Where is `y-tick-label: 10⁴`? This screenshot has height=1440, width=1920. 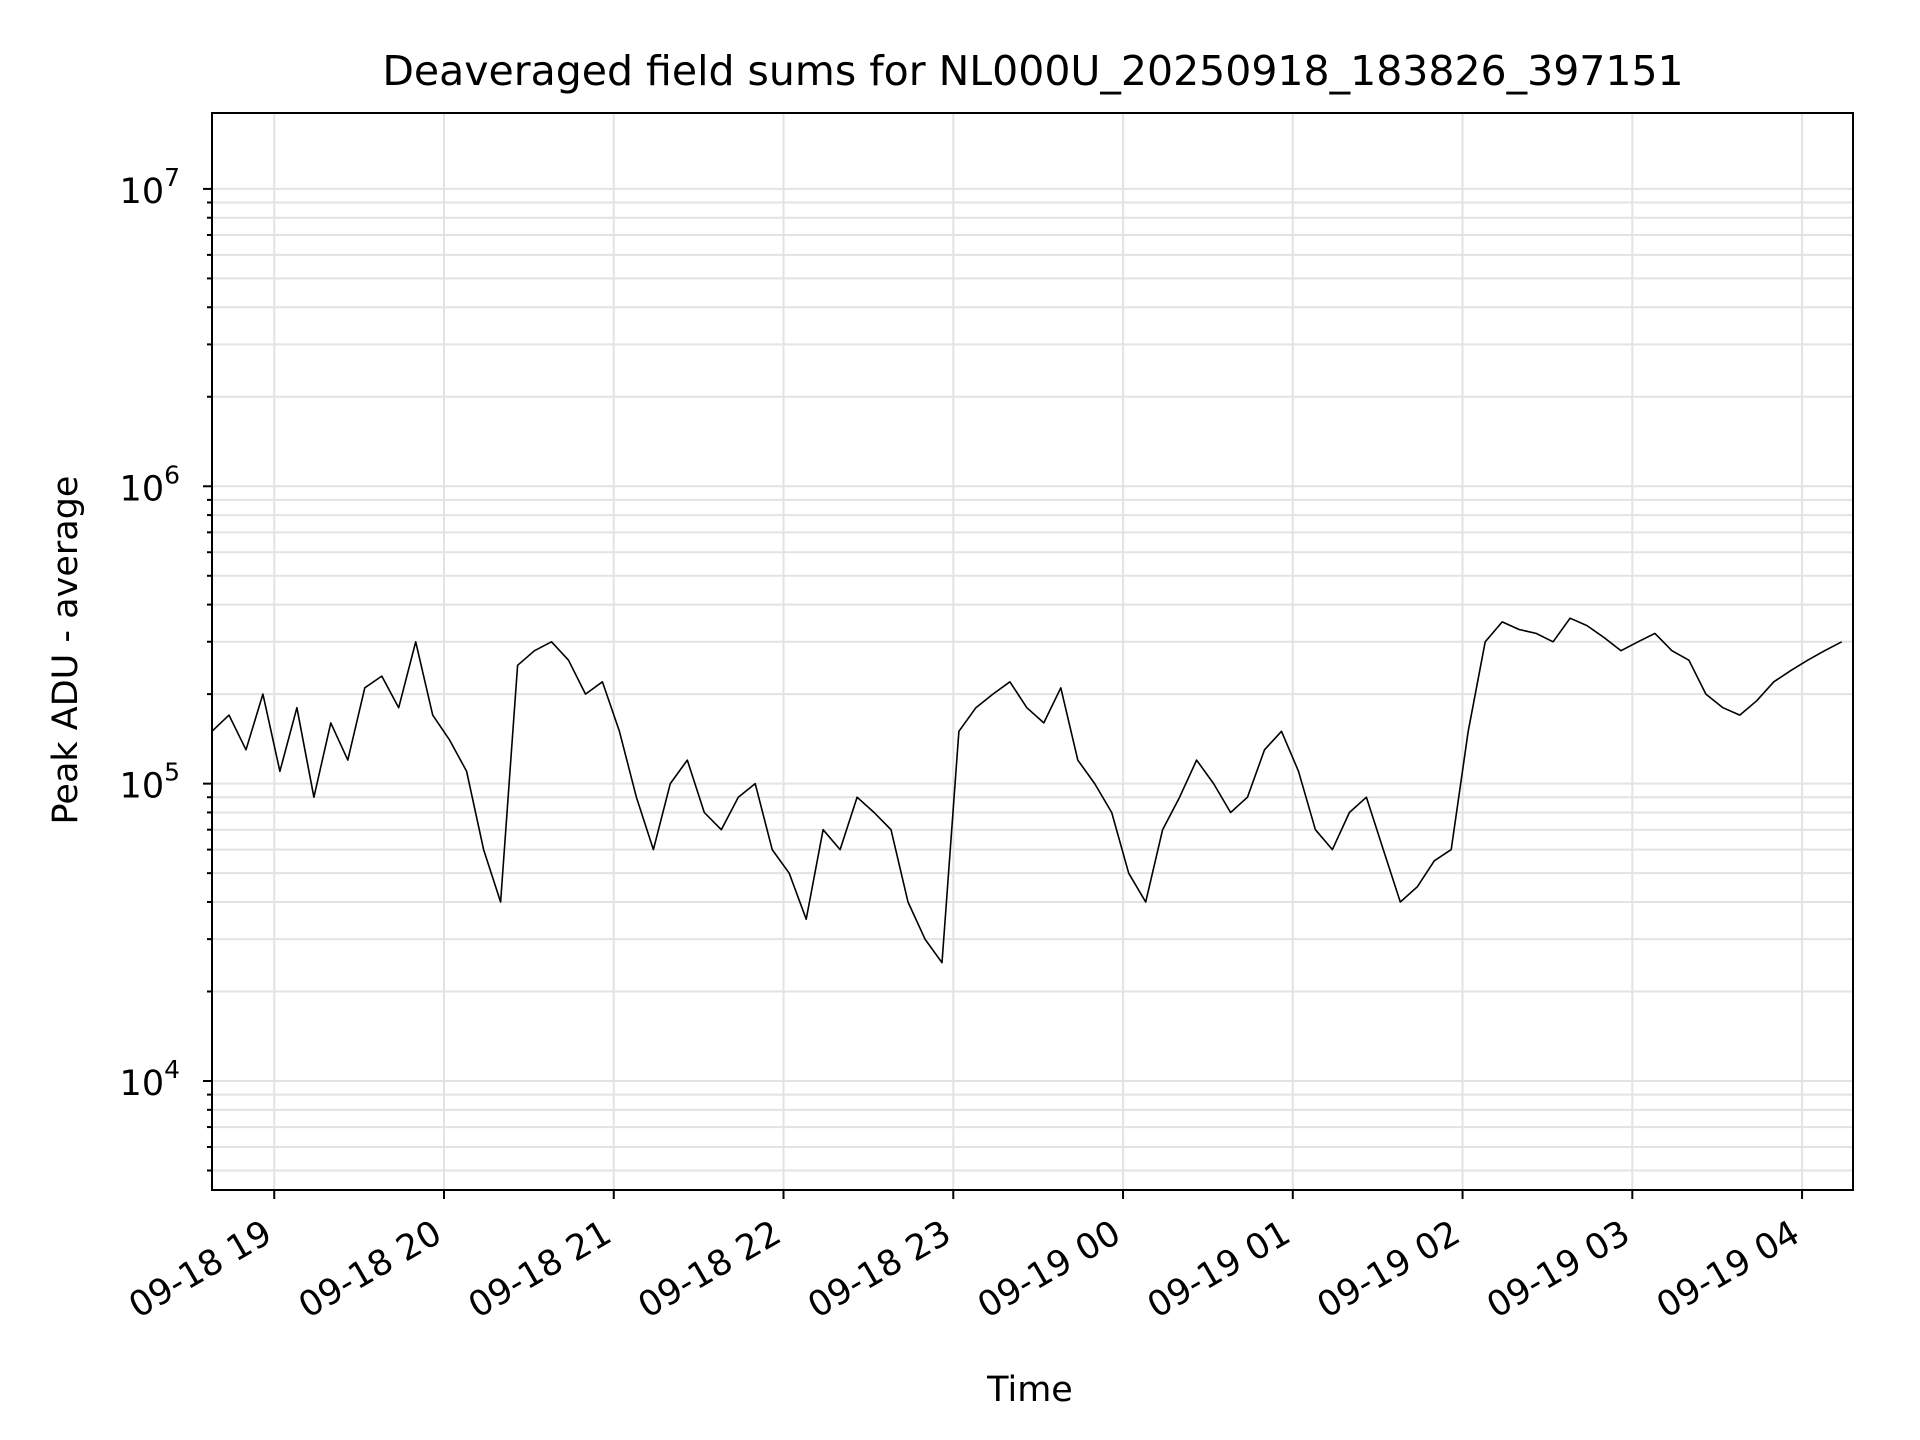 y-tick-label: 10⁴ is located at coordinates (150, 1079).